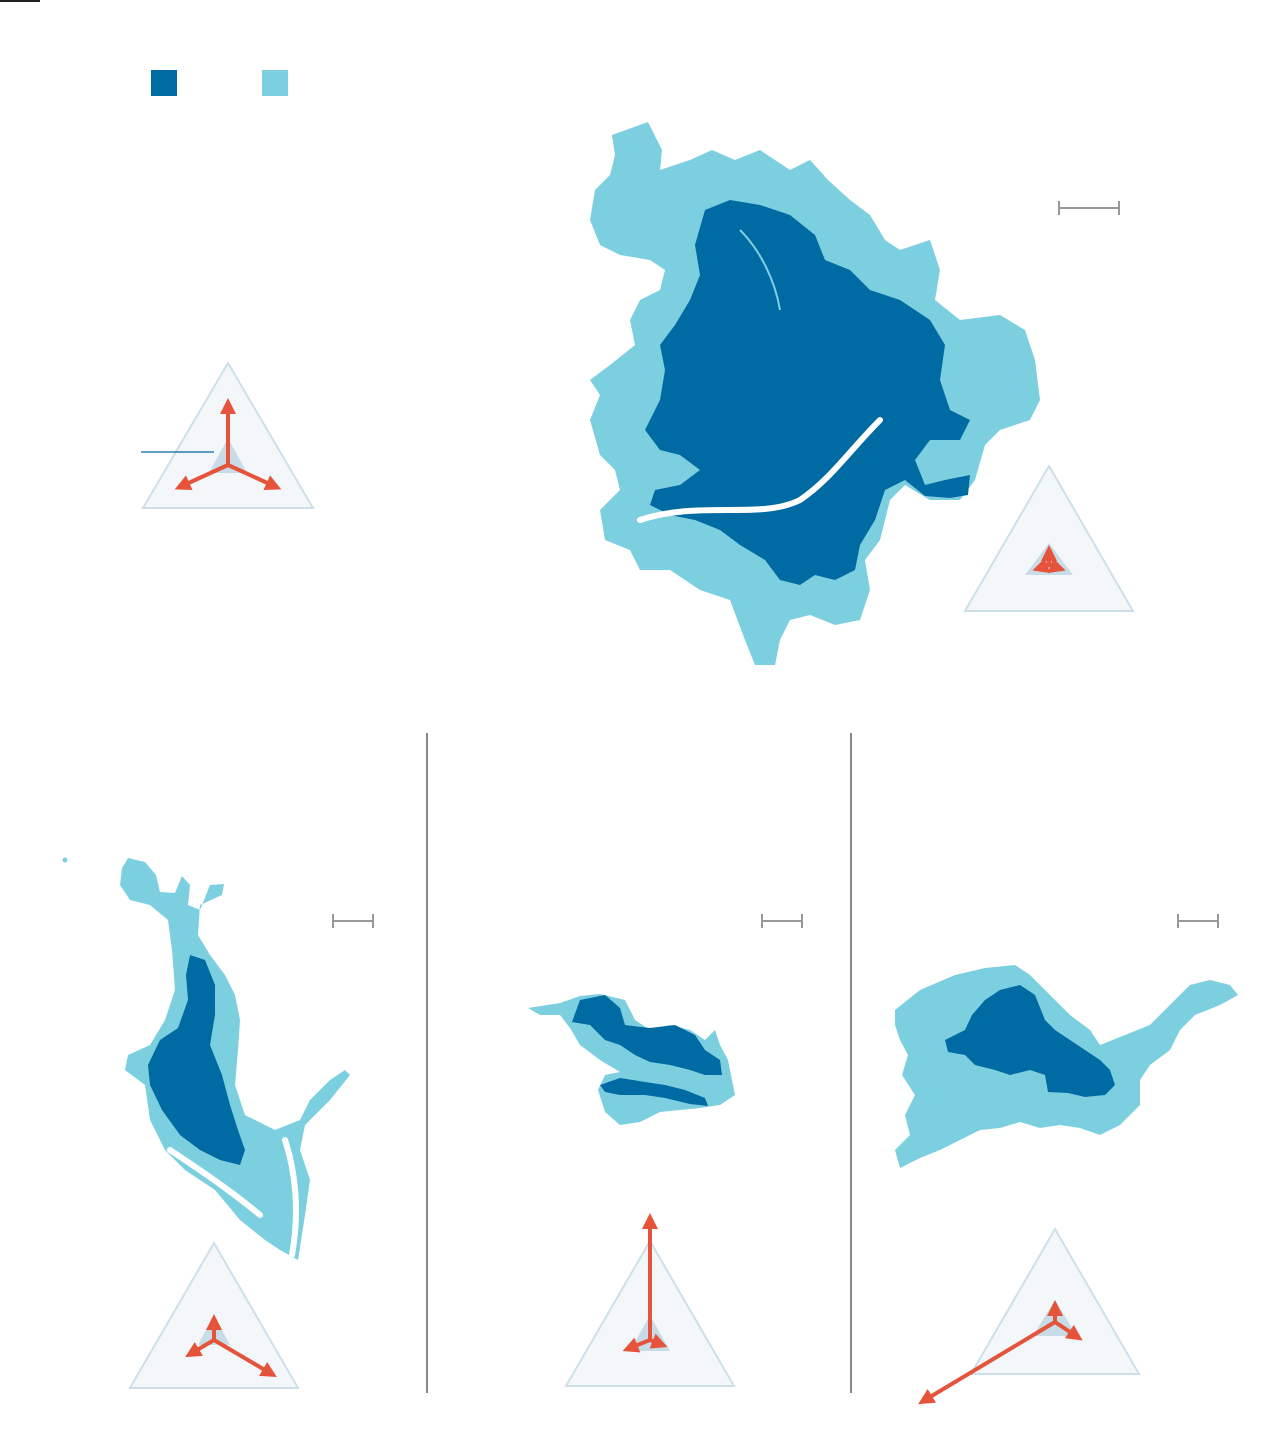  I want to click on map-small-city, so click(665, 1150).